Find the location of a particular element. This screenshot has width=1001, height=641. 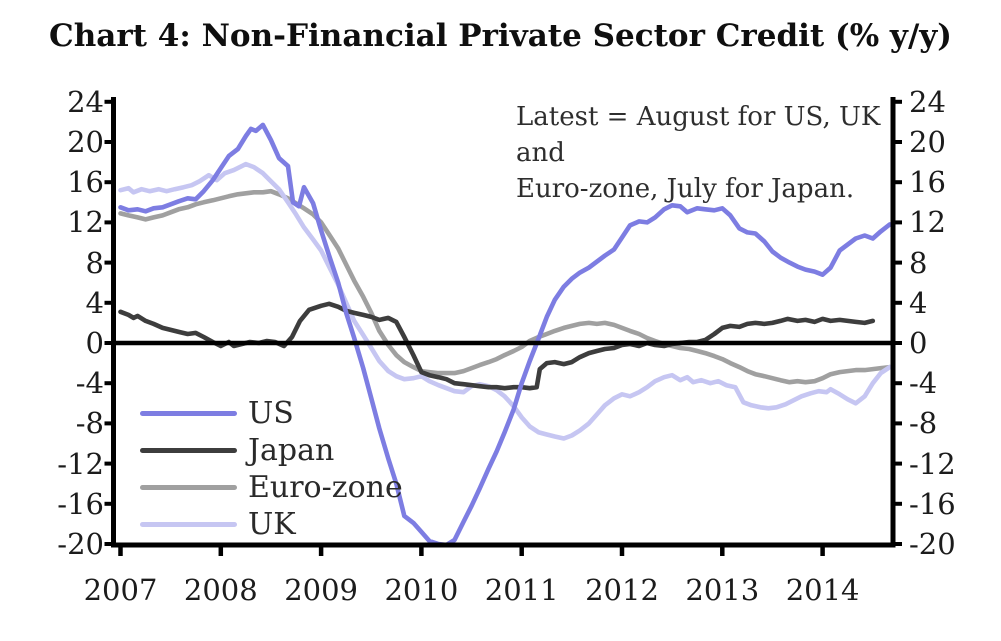

y-axis-right-label--8: -8 is located at coordinates (923, 423).